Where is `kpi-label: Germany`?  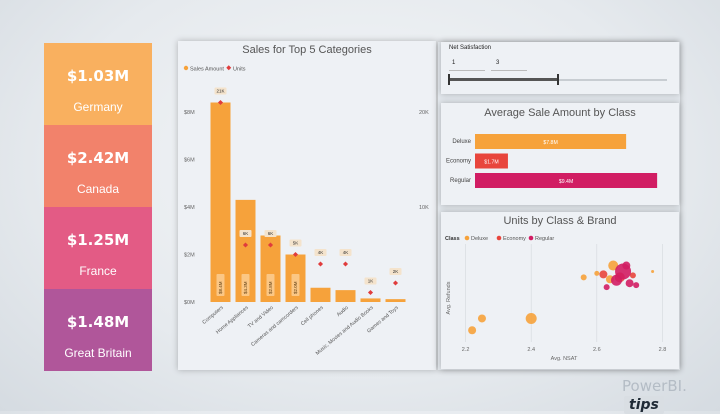 kpi-label: Germany is located at coordinates (98, 107).